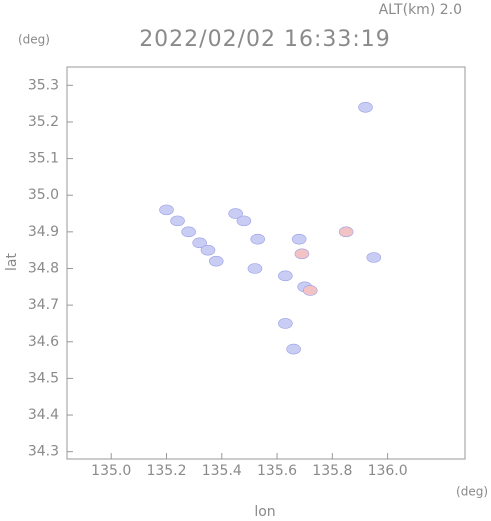 This screenshot has height=521, width=491. I want to click on y-axis-label: lat, so click(12, 262).